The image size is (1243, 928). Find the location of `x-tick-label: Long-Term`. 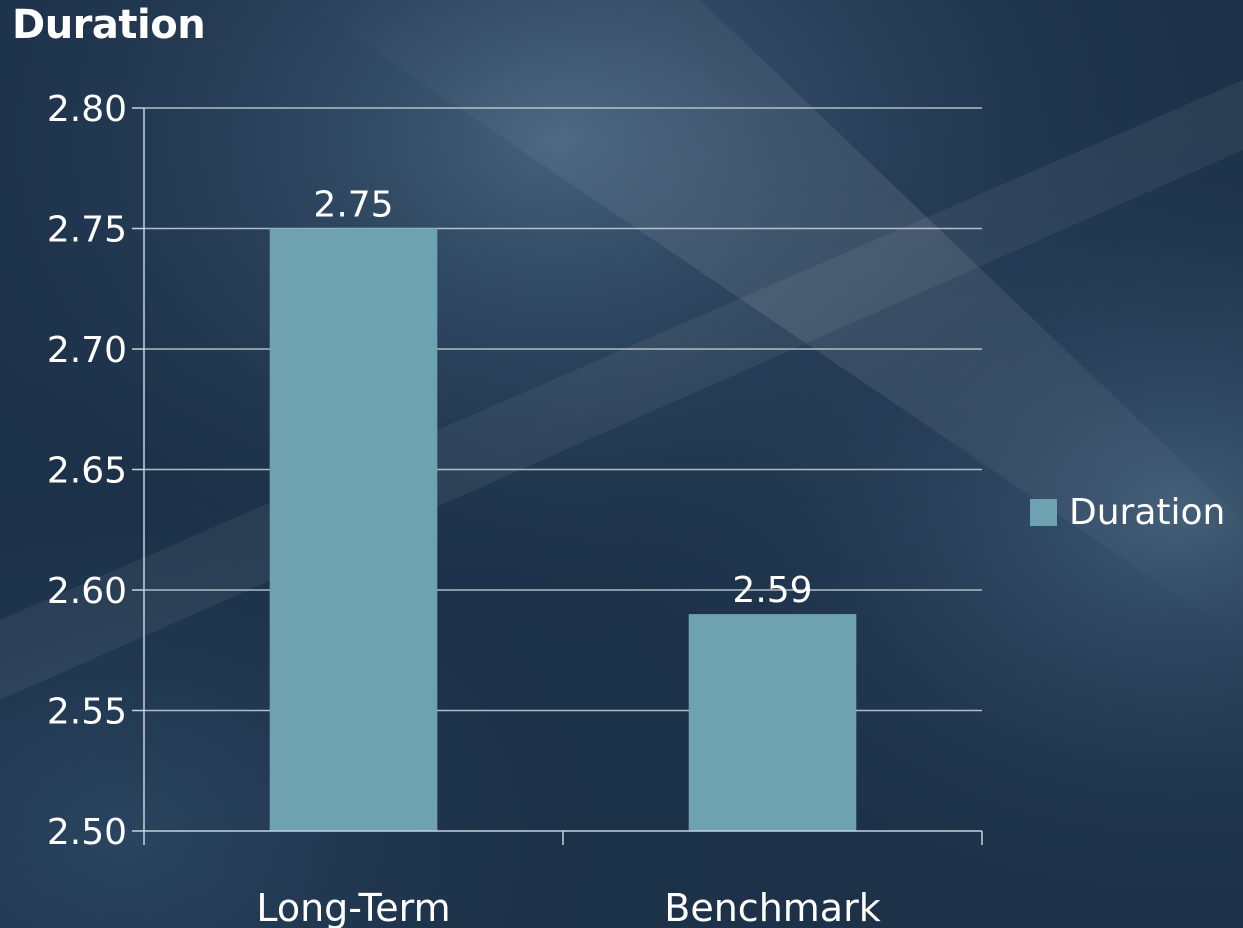

x-tick-label: Long-Term is located at coordinates (353, 907).